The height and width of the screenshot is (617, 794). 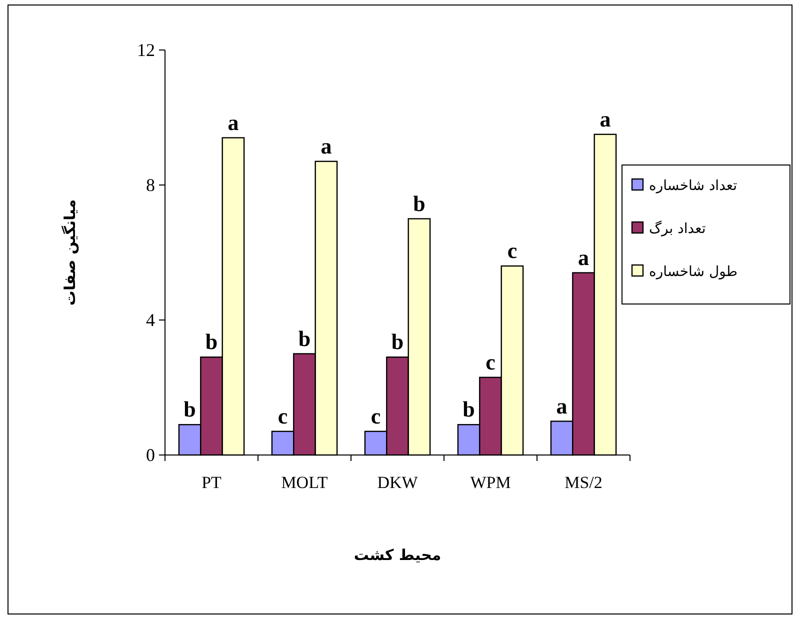 I want to click on x-tick-label: MOLT, so click(x=304, y=482).